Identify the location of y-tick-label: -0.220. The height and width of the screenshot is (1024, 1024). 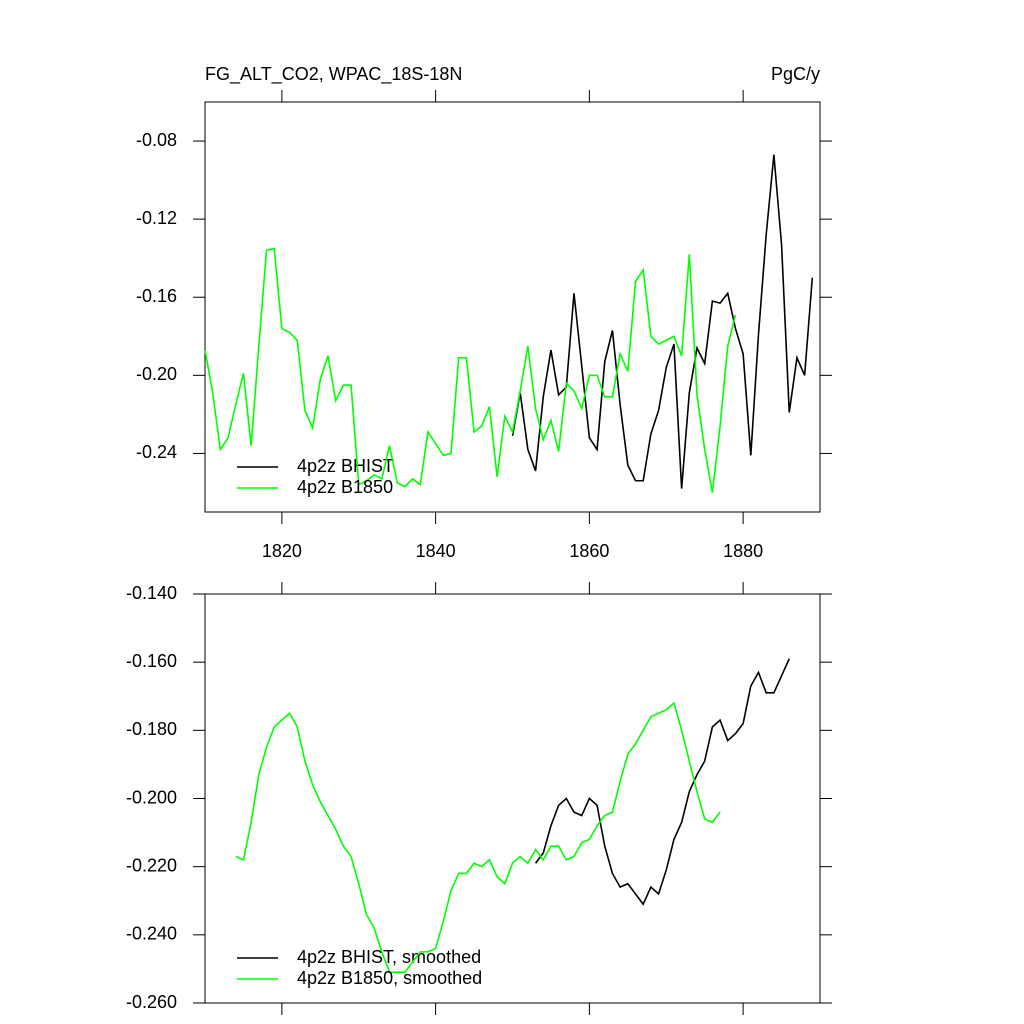
(151, 865).